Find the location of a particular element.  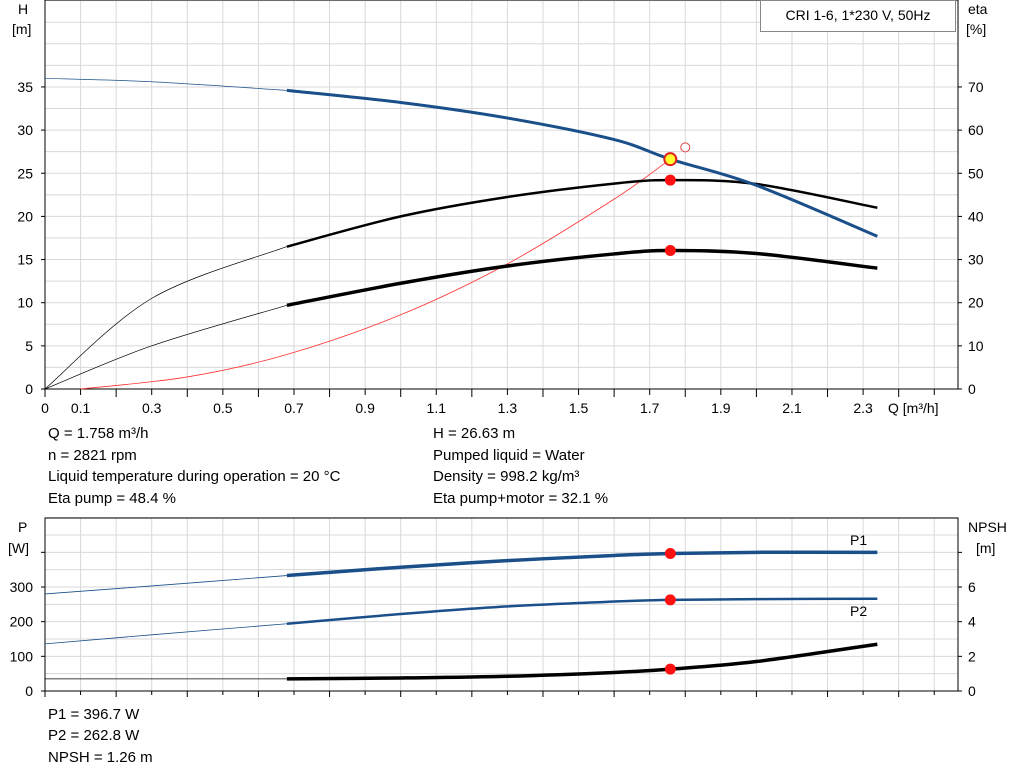

x-tick-label: 0 is located at coordinates (45, 408).